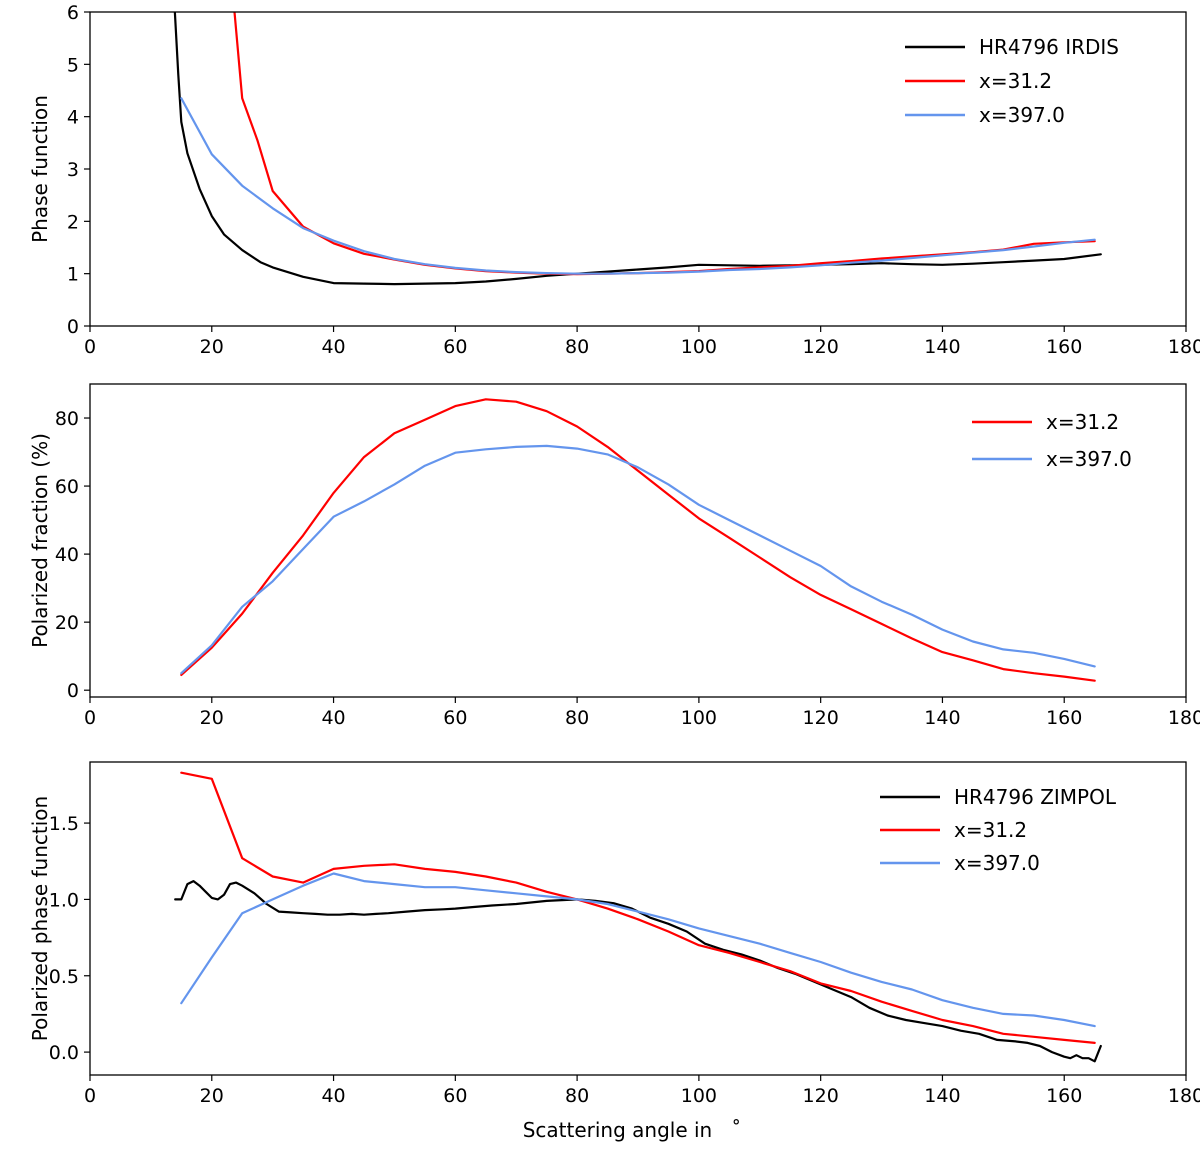  I want to click on y-axis-label: Polarized fraction (%), so click(40, 540).